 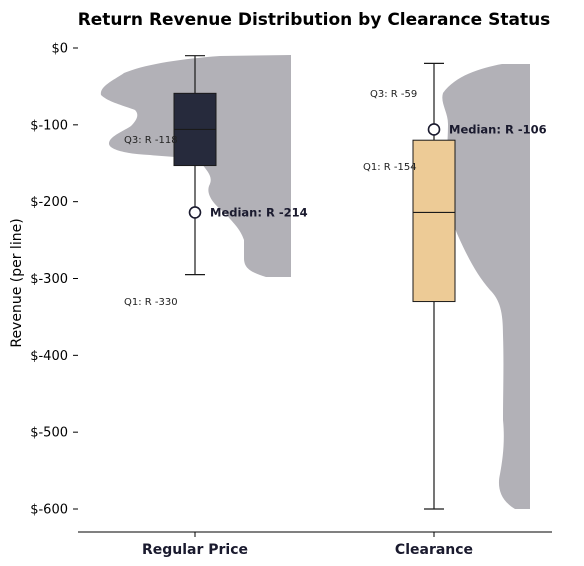 I want to click on x-tick-label: Regular Price, so click(x=195, y=550).